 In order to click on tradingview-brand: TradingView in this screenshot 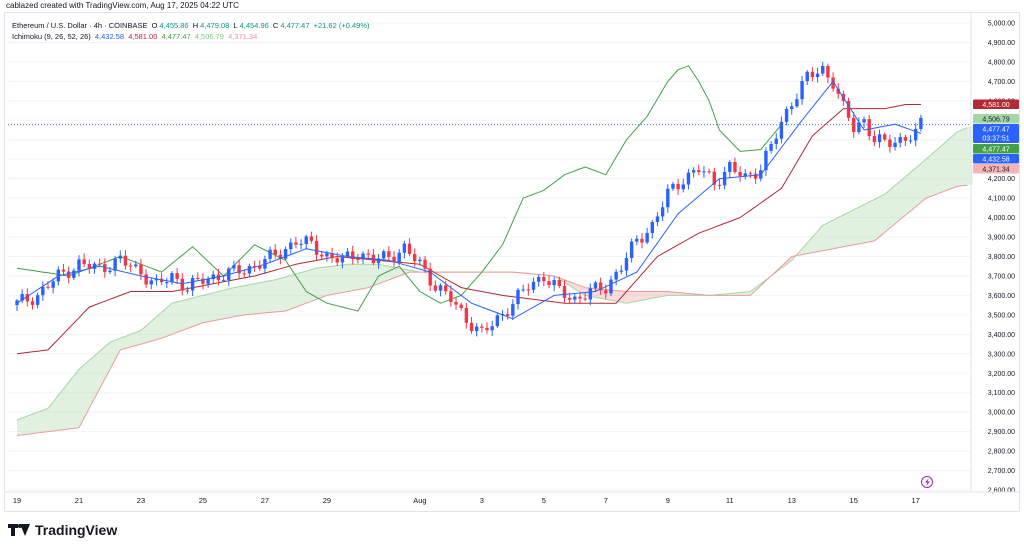, I will do `click(62, 530)`.